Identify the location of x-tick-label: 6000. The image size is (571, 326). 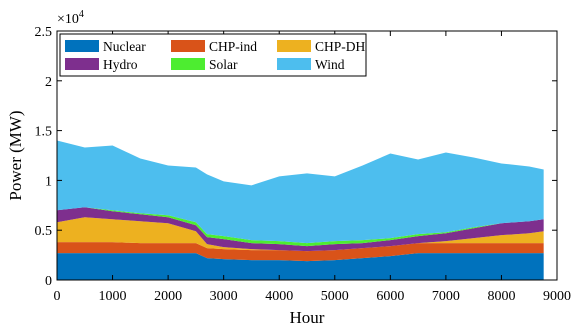
(390, 296).